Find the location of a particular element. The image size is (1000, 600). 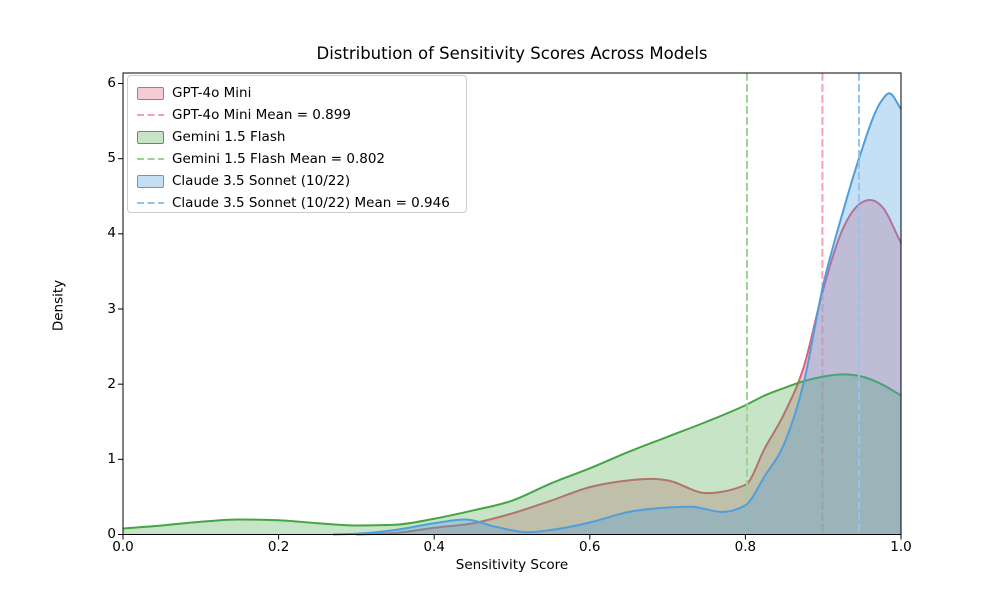

legend-dash-swatch-gpt-4o-mini is located at coordinates (150, 115).